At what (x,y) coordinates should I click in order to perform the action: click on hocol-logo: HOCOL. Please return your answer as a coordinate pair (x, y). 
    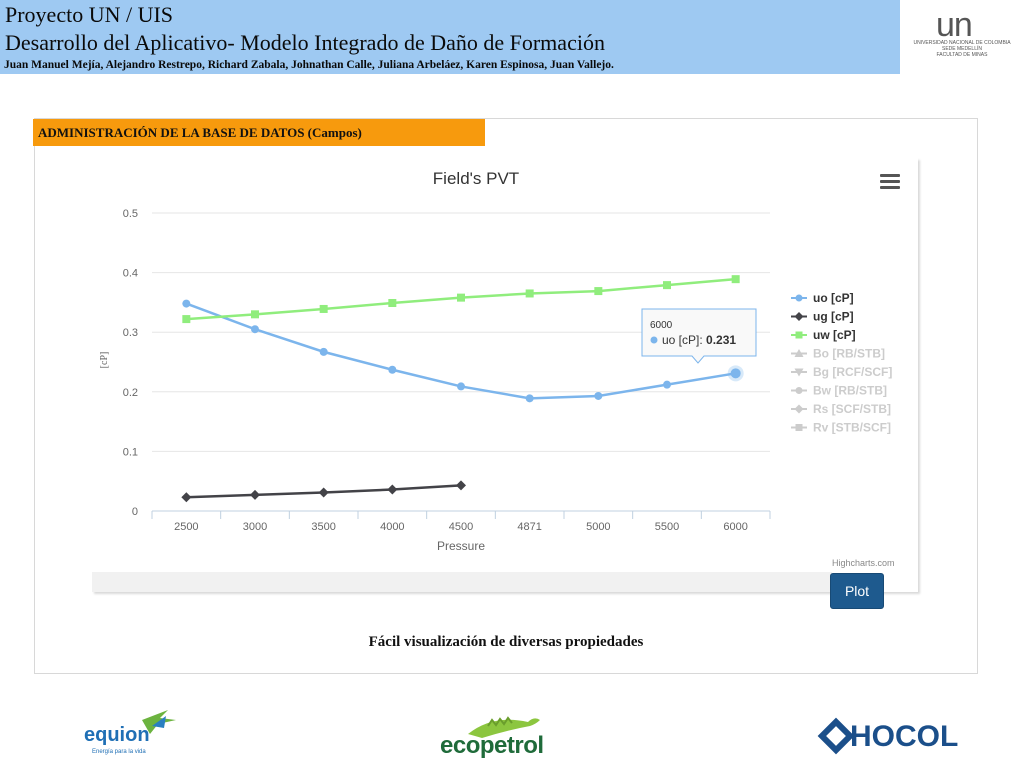
    Looking at the image, I should click on (886, 737).